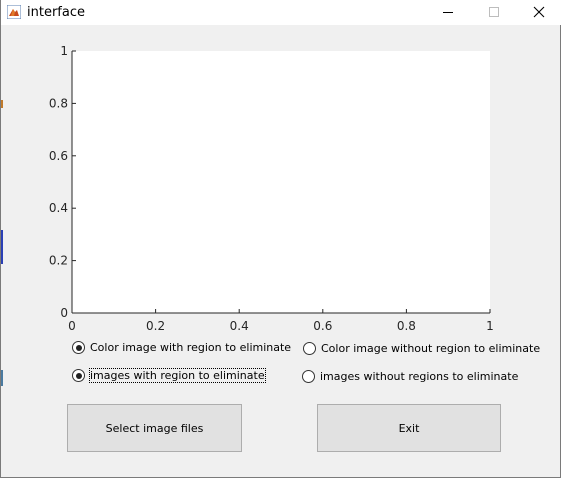 The width and height of the screenshot is (562, 479). Describe the element at coordinates (58, 208) in the screenshot. I see `y-tick-label: 0.4` at that location.